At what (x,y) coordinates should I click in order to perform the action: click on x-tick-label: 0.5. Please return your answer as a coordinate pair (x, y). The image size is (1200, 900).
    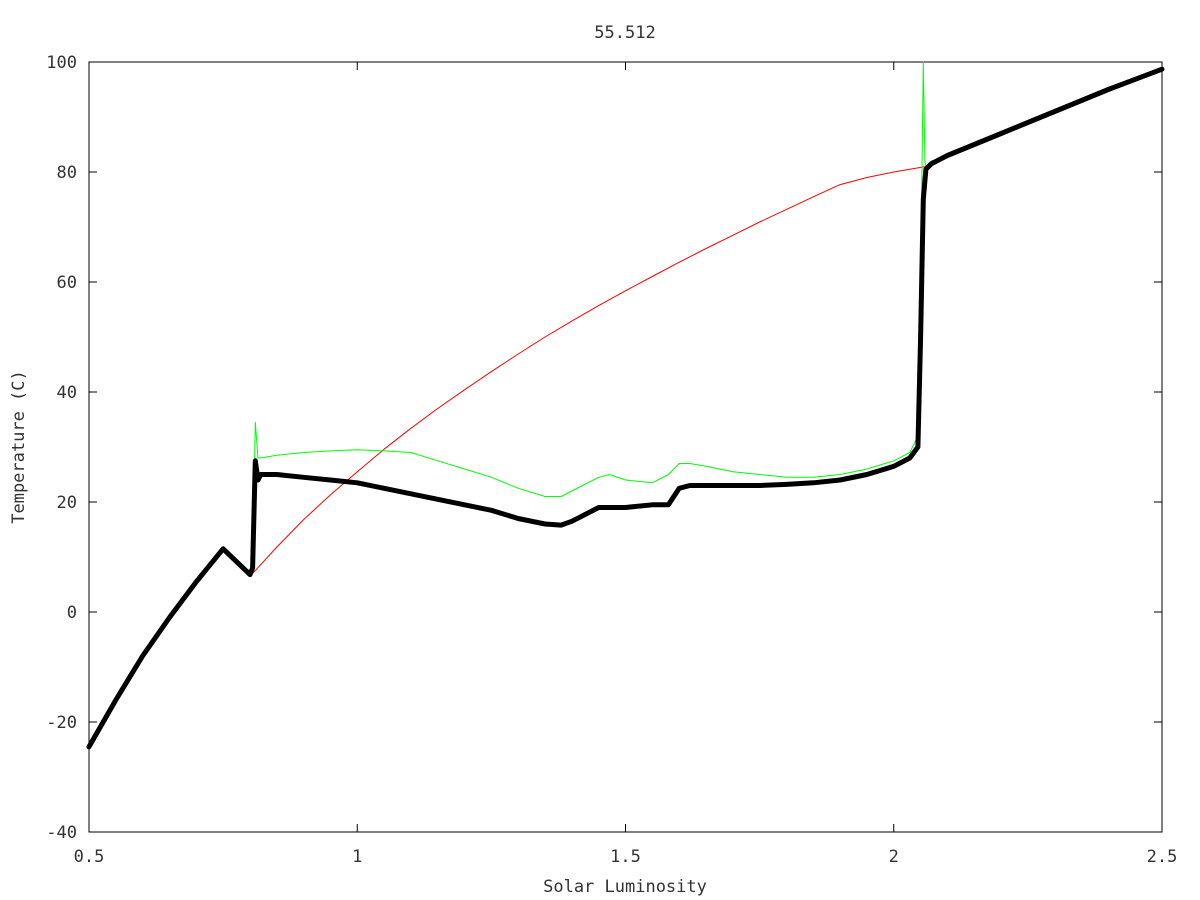
    Looking at the image, I should click on (89, 857).